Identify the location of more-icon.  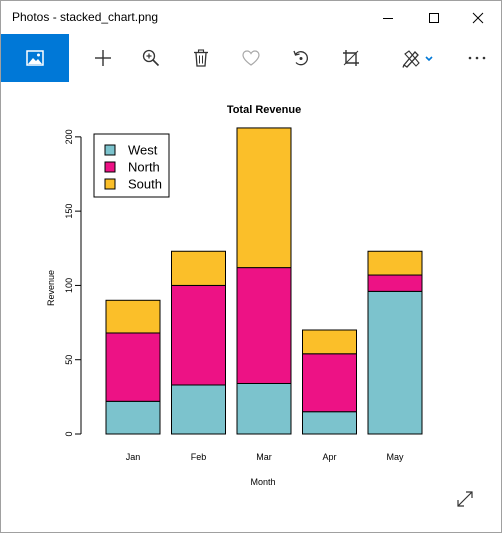
(477, 58).